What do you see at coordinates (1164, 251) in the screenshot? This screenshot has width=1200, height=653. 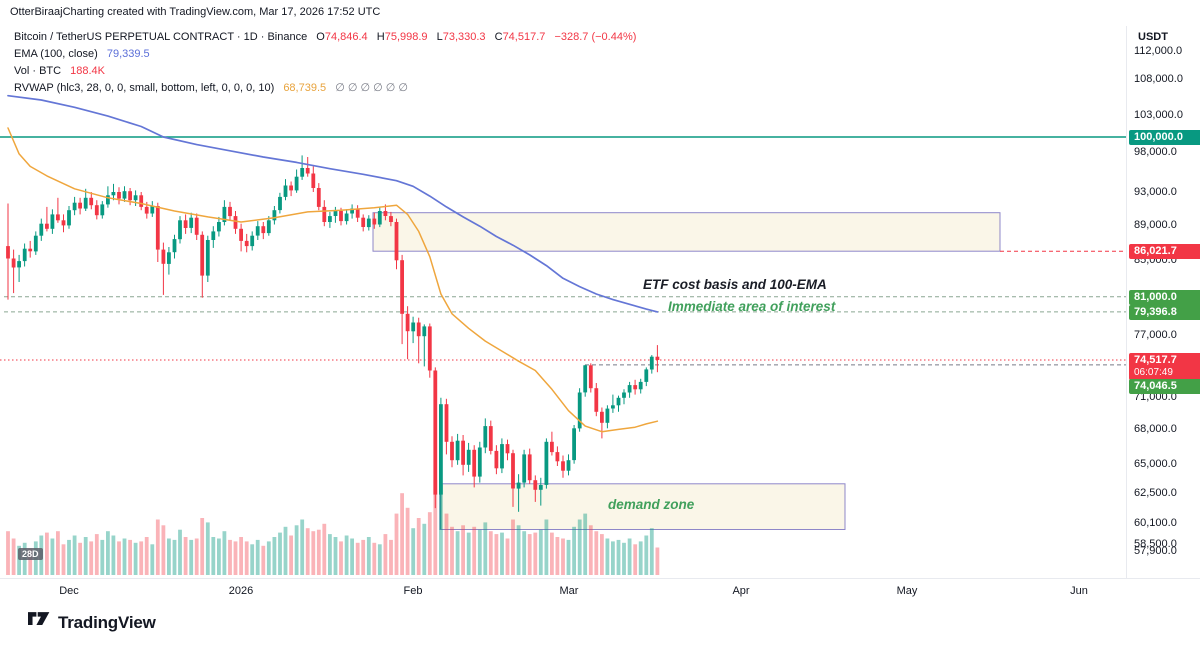 I see `price-badge: 86,021.7` at bounding box center [1164, 251].